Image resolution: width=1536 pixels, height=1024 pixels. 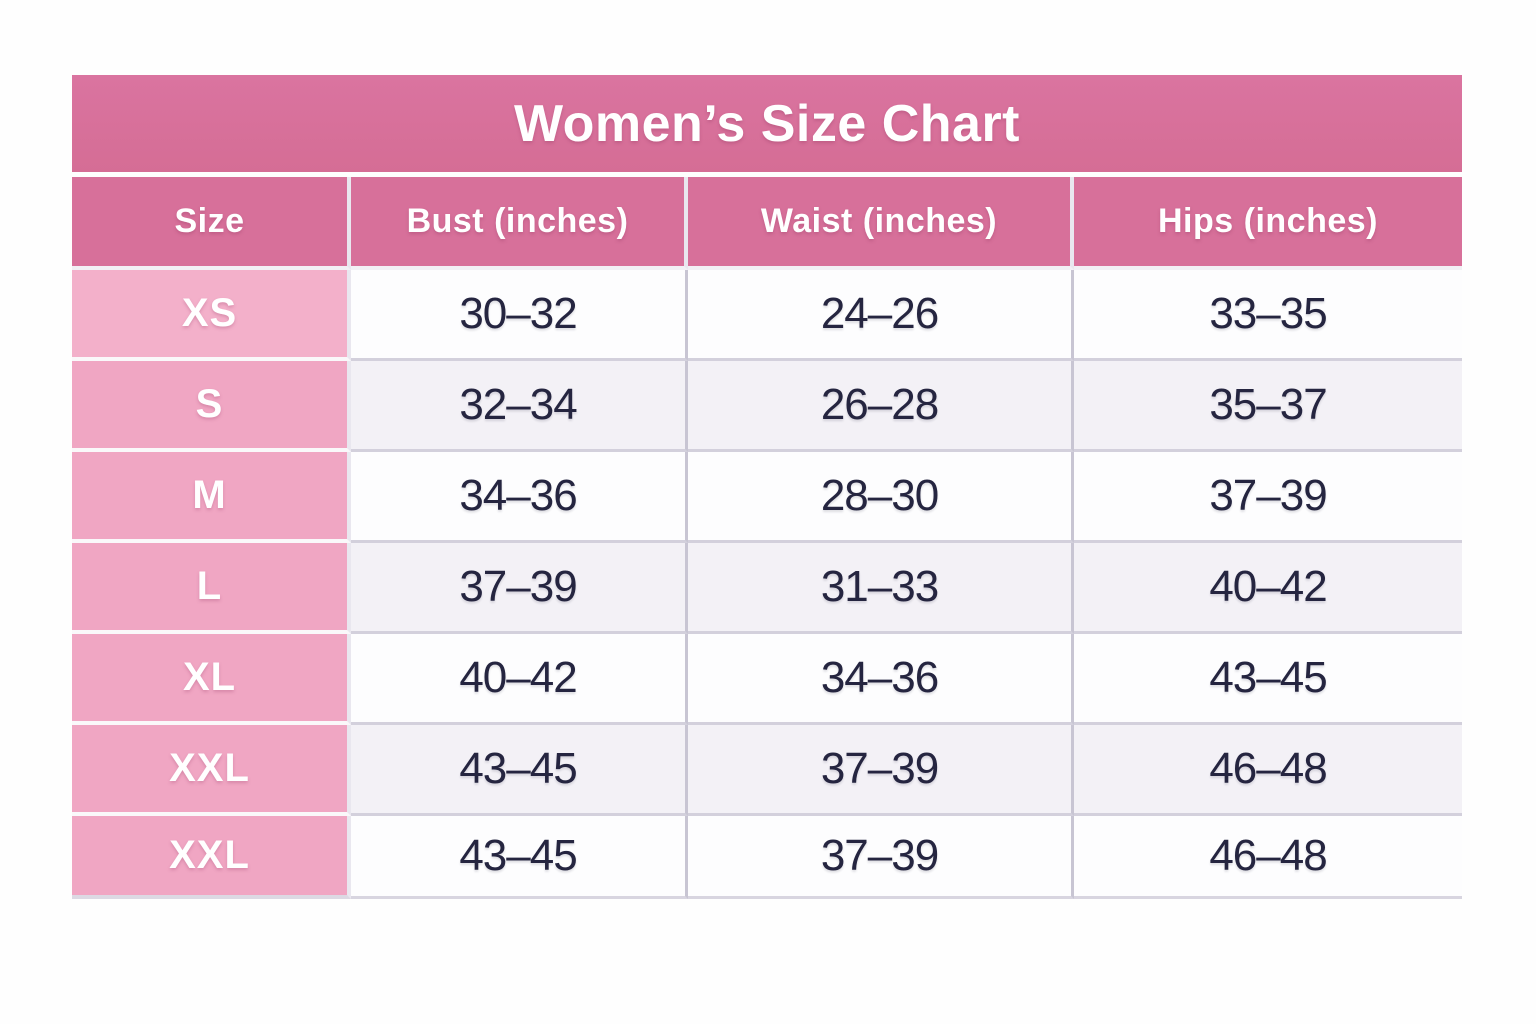 What do you see at coordinates (881, 497) in the screenshot?
I see `waist-cell: 28–30` at bounding box center [881, 497].